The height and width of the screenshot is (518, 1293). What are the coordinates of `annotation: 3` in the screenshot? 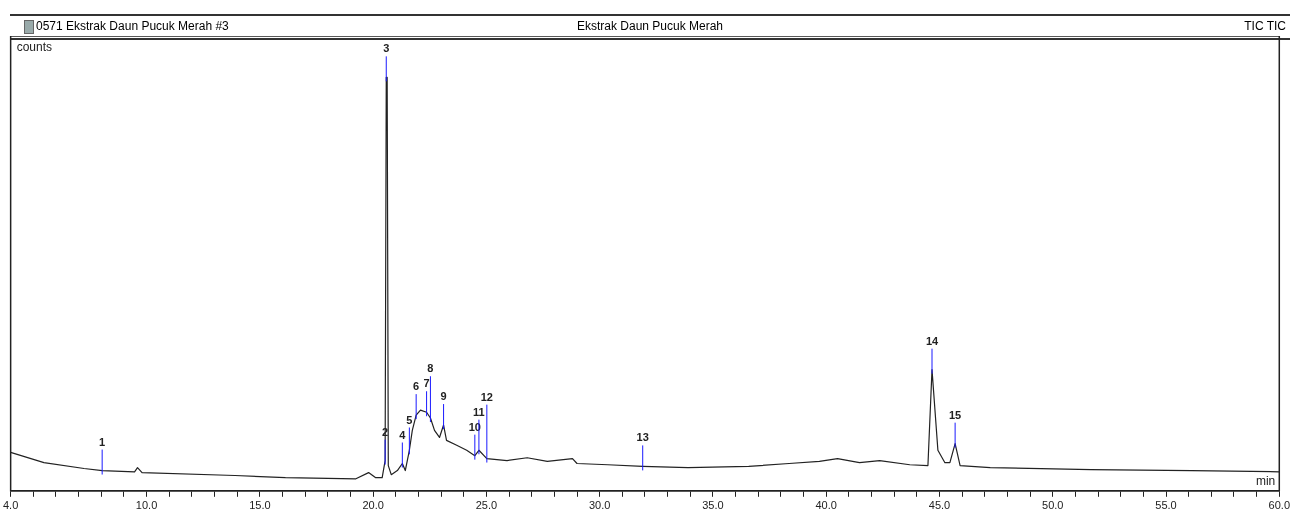 It's located at (386, 48).